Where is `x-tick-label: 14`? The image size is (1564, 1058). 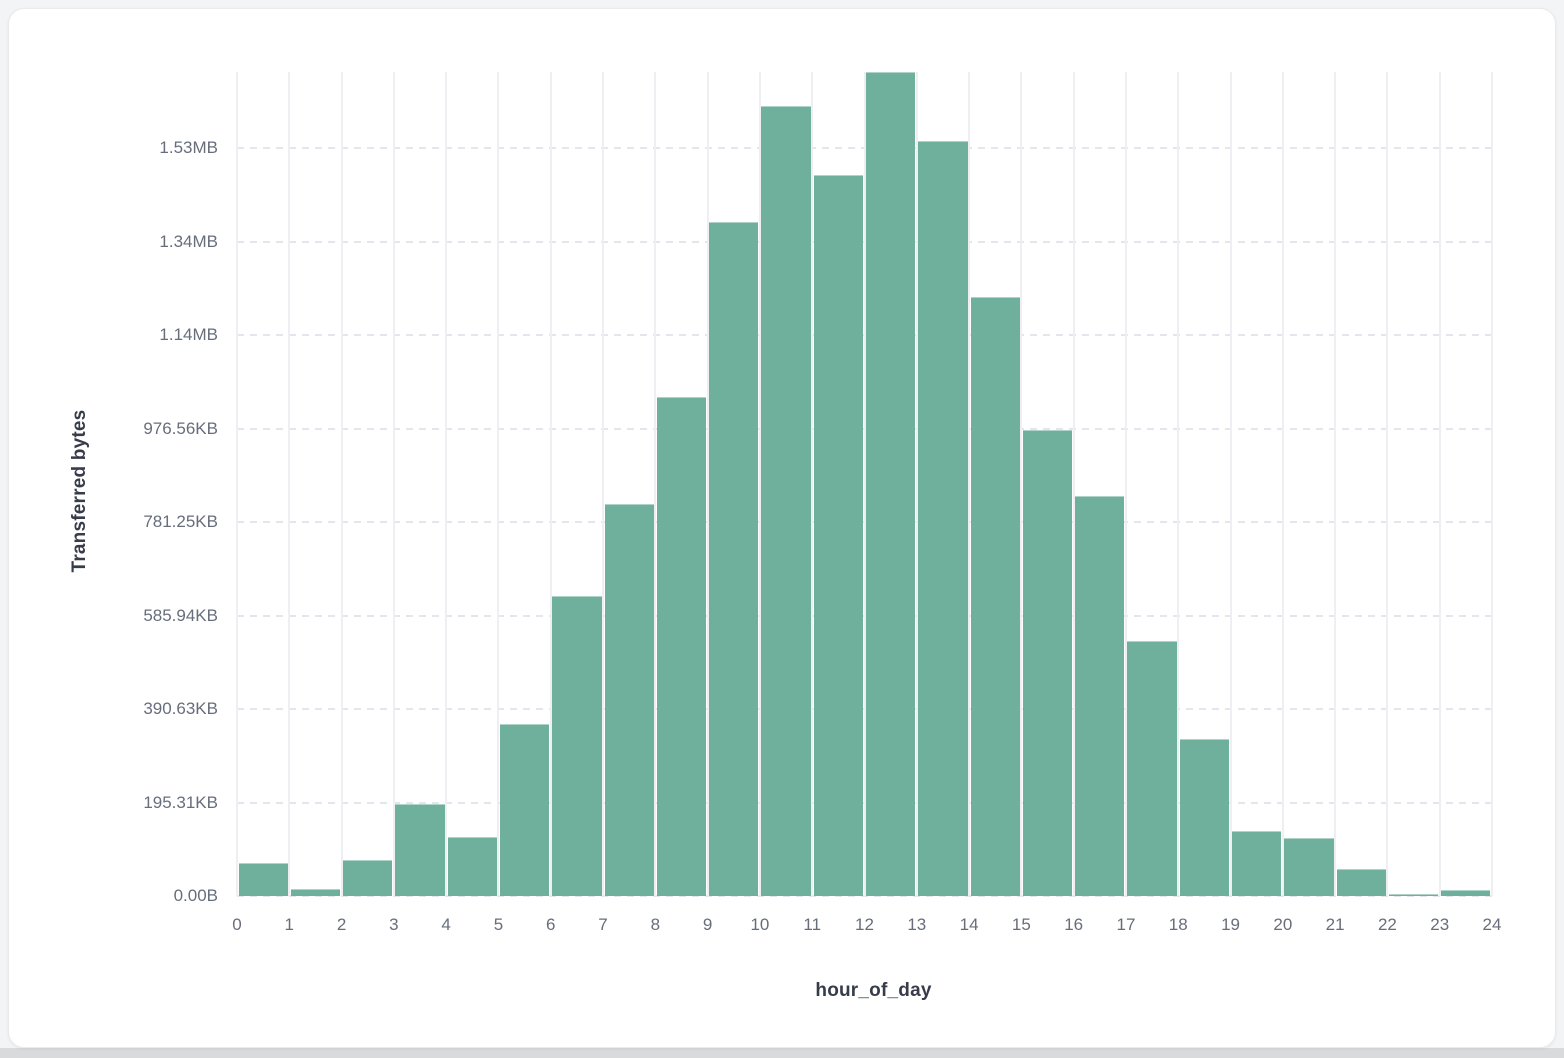 x-tick-label: 14 is located at coordinates (969, 924).